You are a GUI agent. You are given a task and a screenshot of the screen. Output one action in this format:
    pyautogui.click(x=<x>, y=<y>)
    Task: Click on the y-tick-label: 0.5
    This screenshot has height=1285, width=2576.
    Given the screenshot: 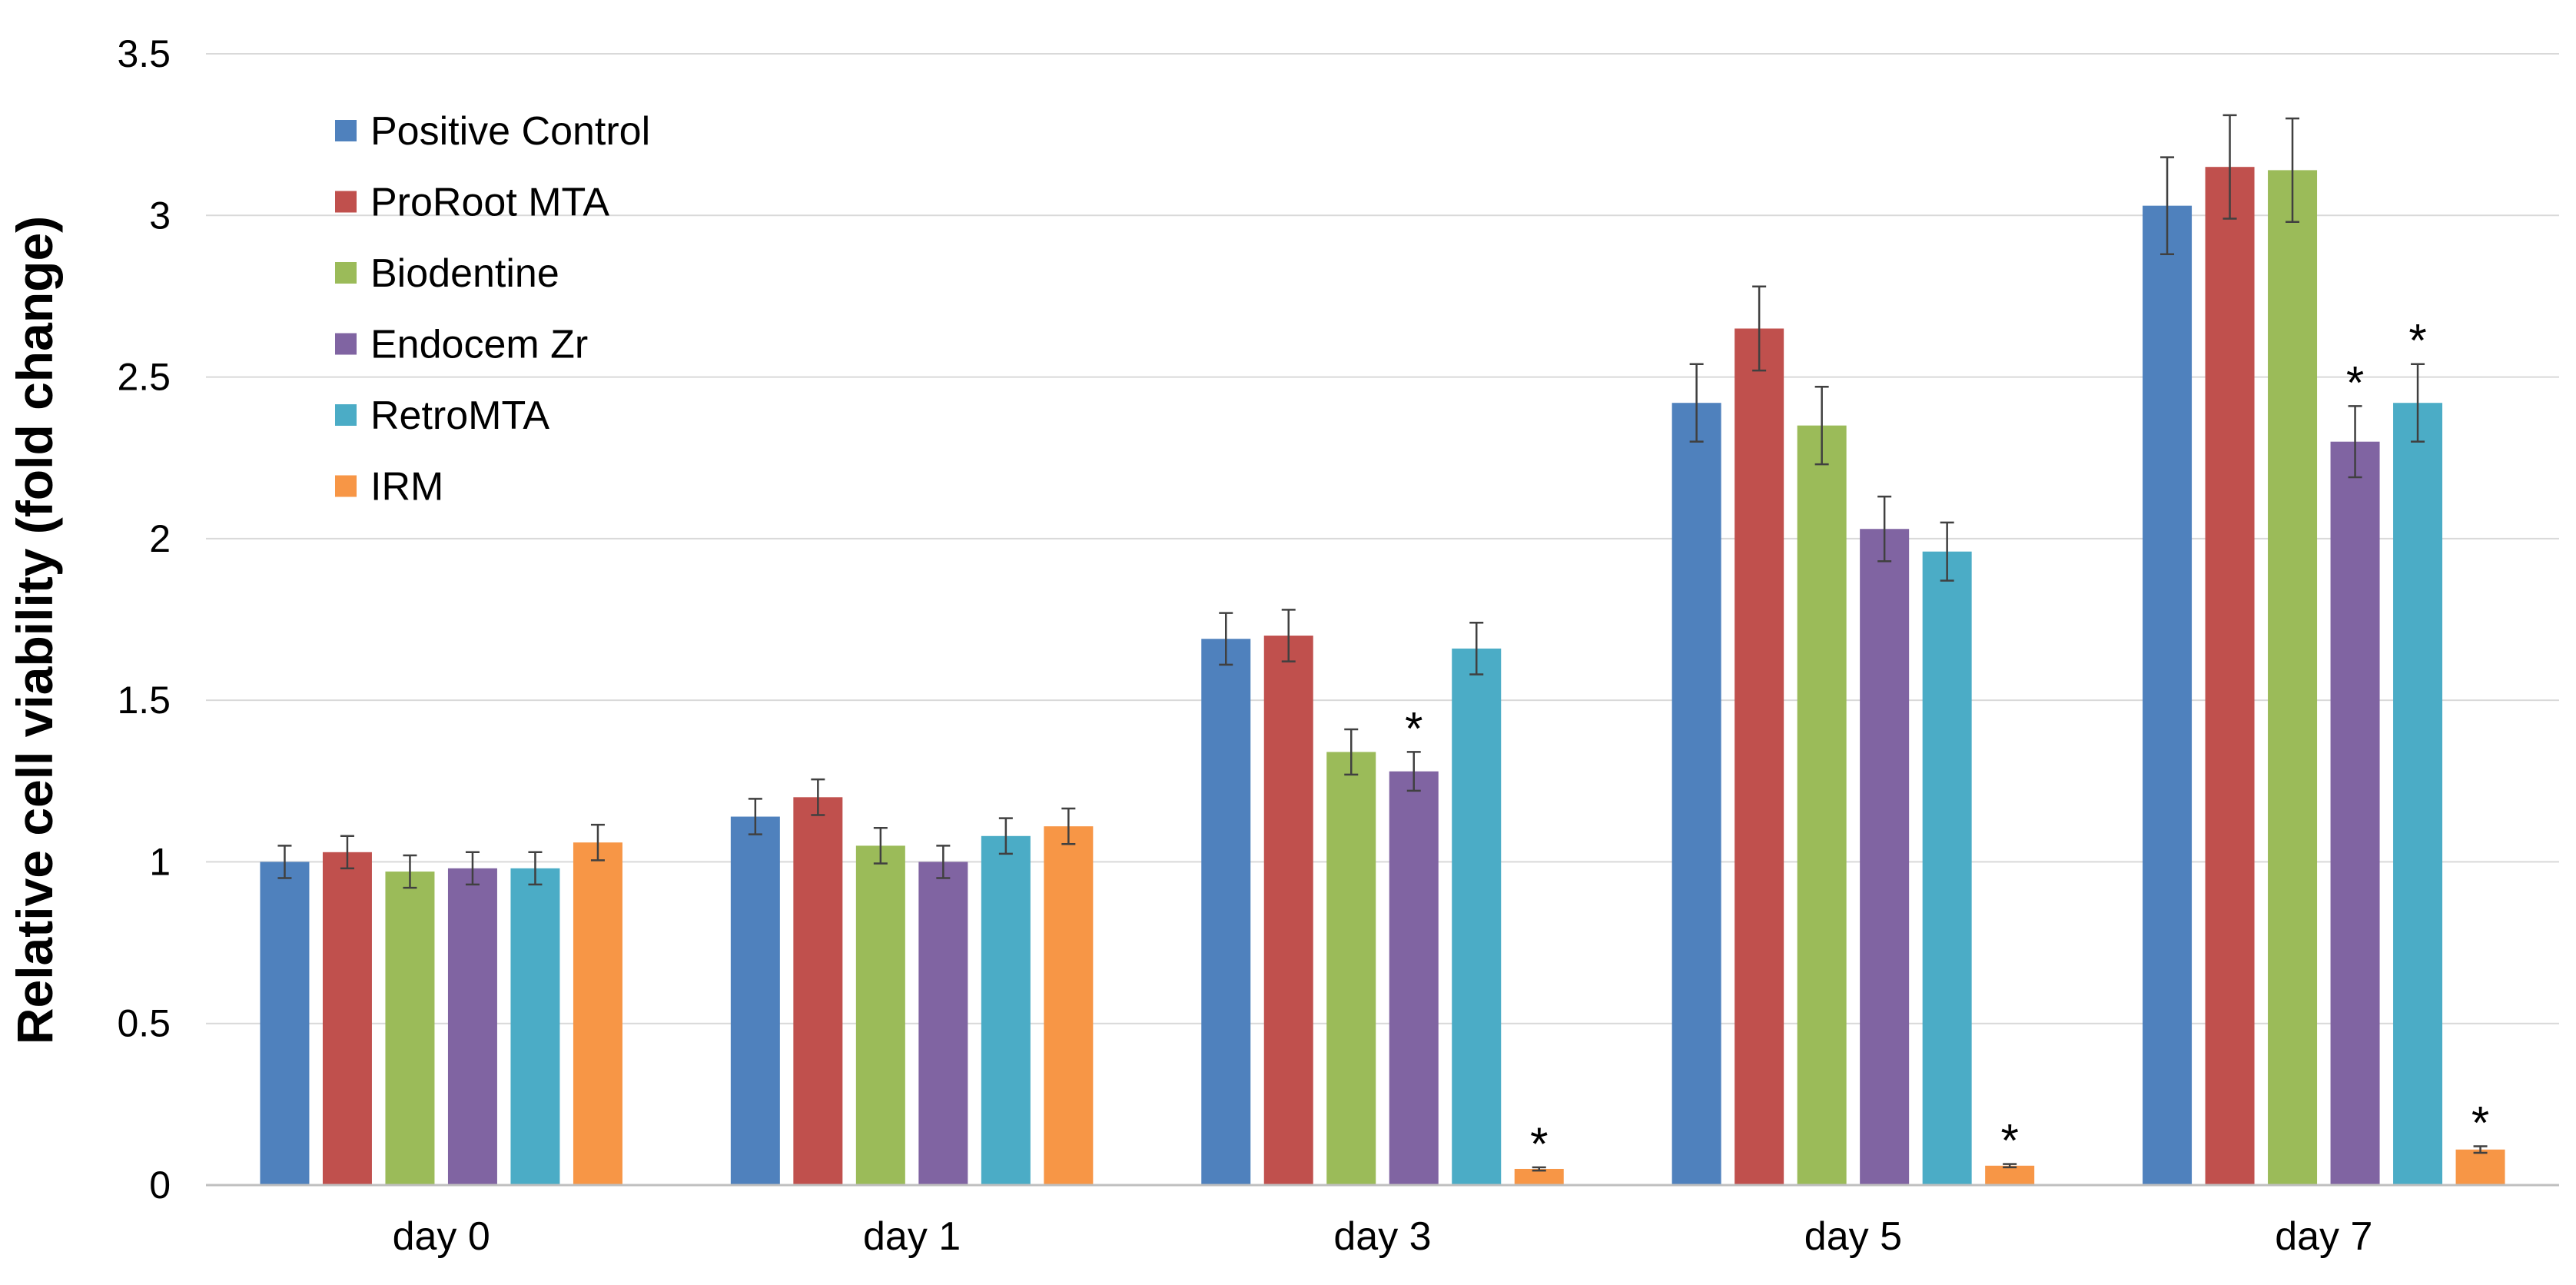 What is the action you would take?
    pyautogui.click(x=144, y=1023)
    